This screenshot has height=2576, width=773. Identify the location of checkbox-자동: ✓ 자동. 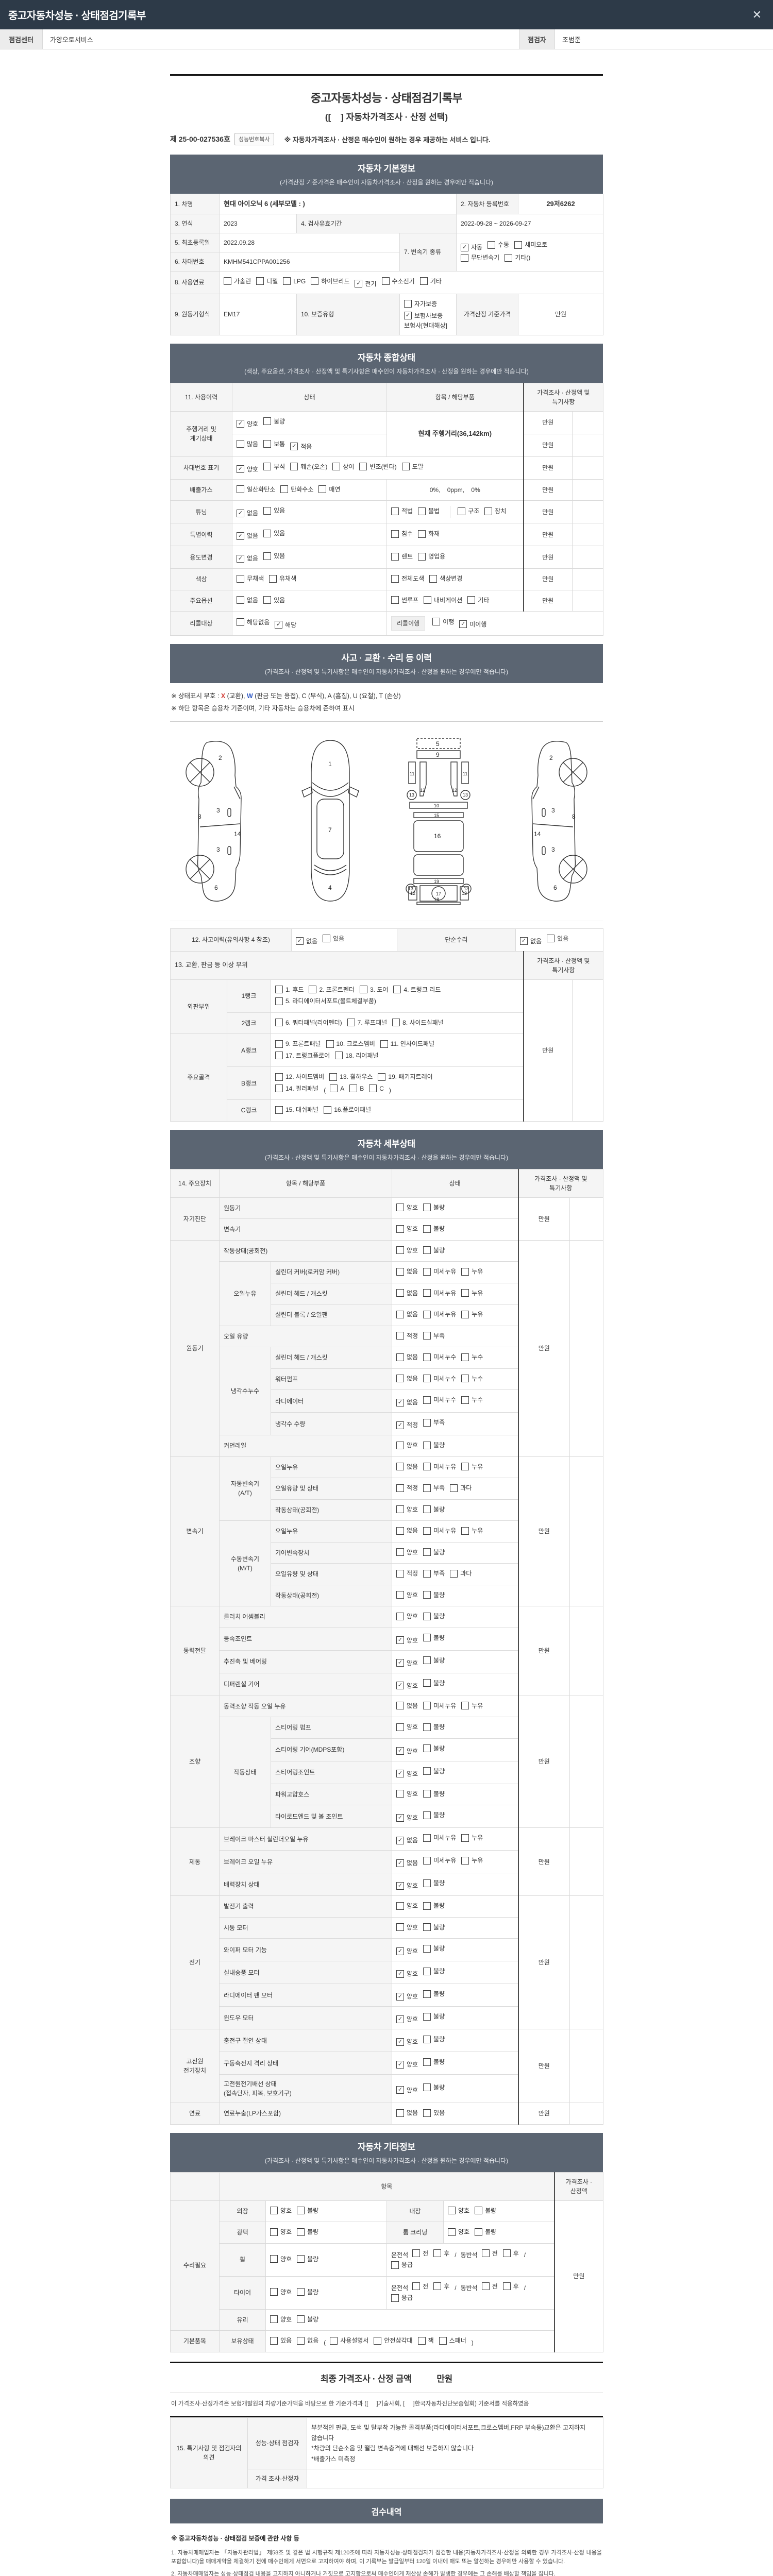
(471, 247).